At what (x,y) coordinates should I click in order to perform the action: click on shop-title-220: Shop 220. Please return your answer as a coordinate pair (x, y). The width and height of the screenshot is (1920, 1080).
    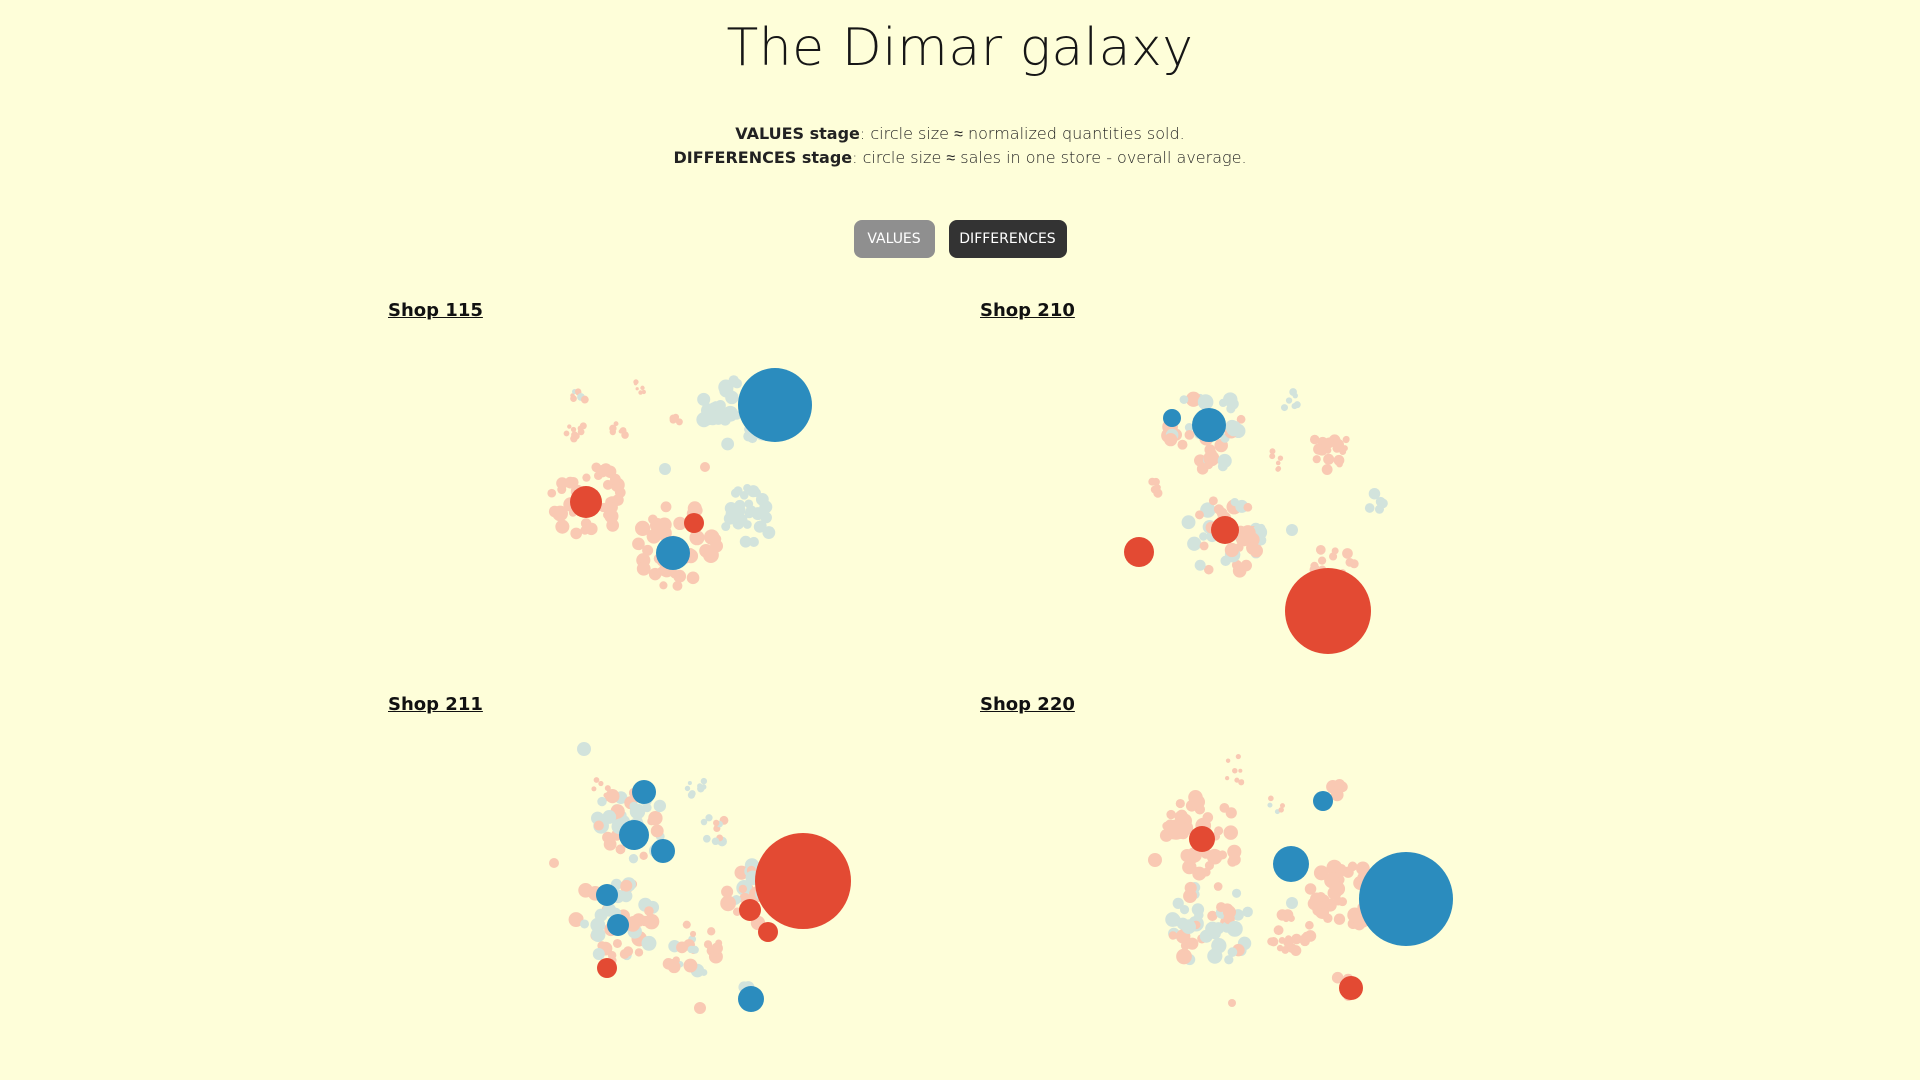
    Looking at the image, I should click on (1027, 704).